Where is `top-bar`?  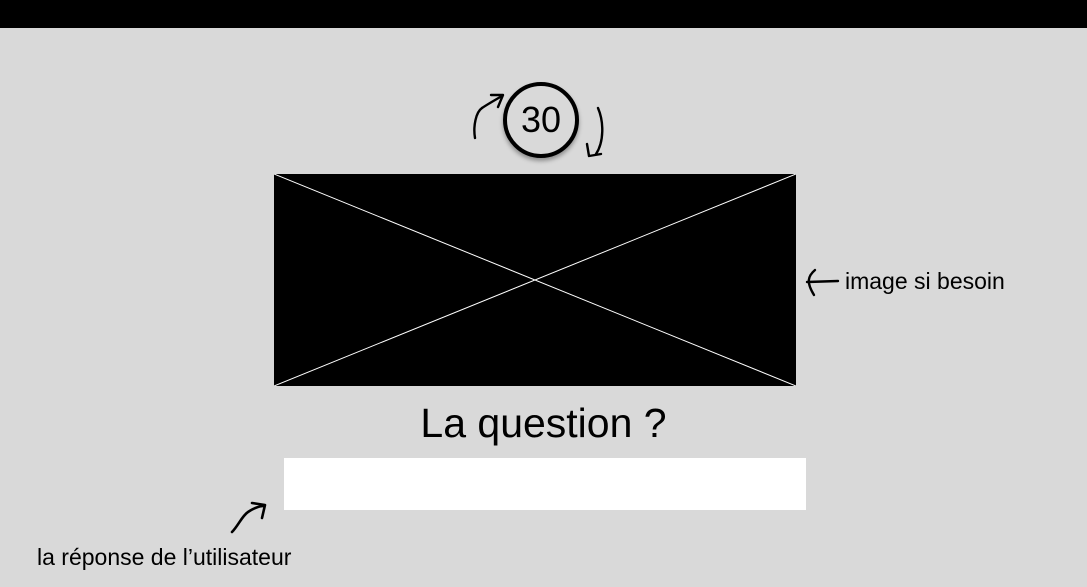
top-bar is located at coordinates (543, 14).